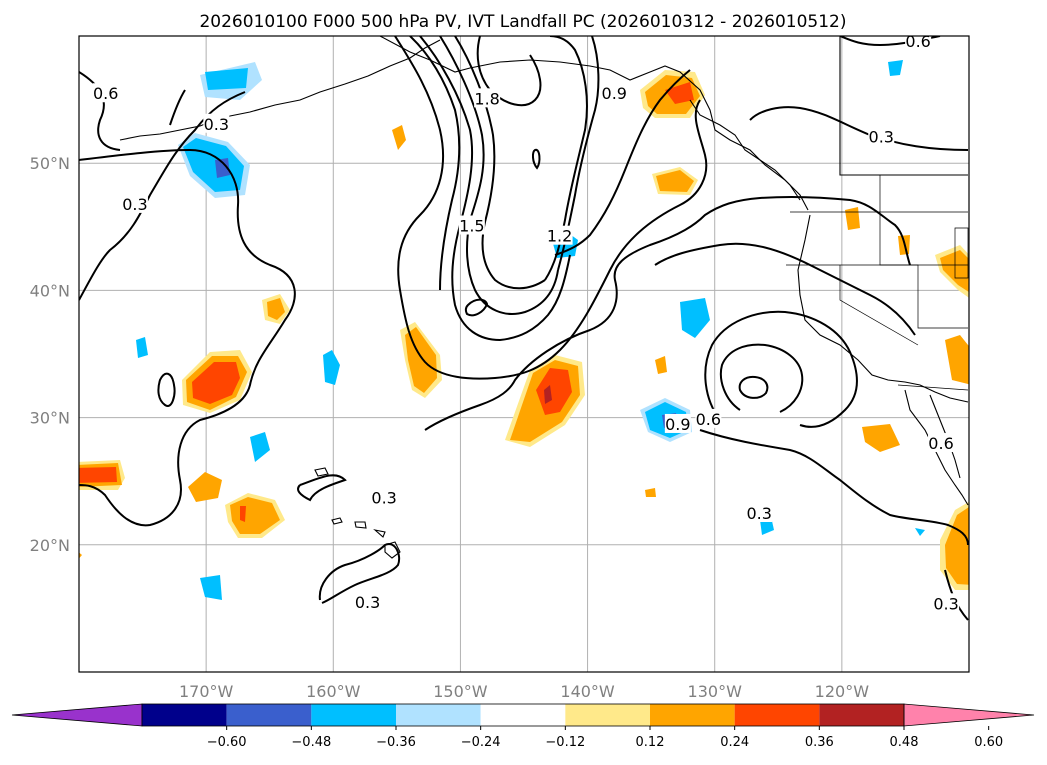  What do you see at coordinates (206, 691) in the screenshot?
I see `lon-label: 170°W` at bounding box center [206, 691].